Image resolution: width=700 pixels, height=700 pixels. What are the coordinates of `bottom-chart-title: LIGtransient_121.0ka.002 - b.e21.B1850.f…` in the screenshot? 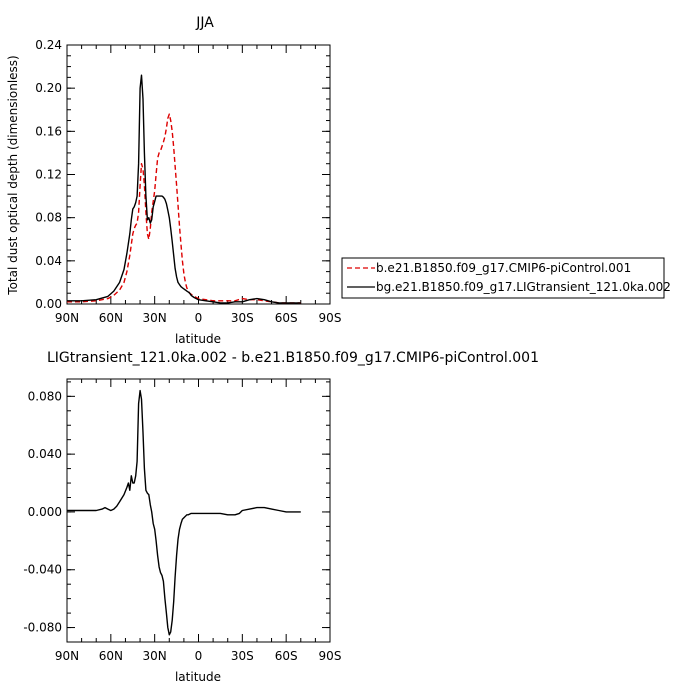 It's located at (293, 358).